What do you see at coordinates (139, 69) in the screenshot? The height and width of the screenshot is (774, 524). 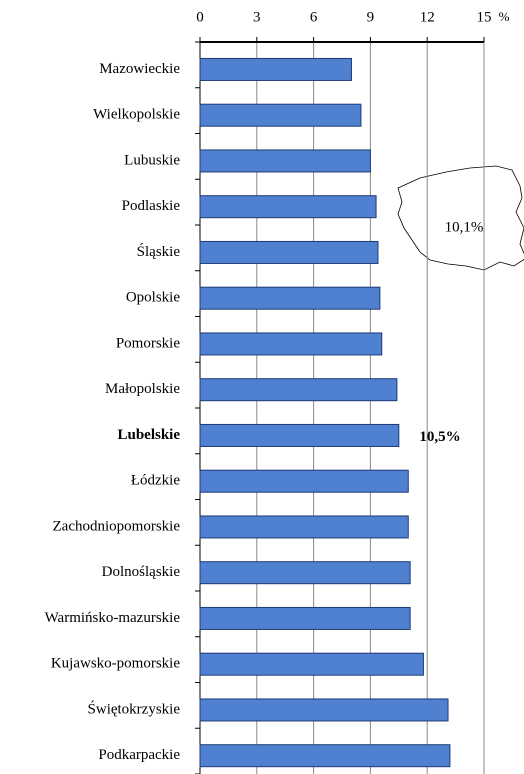 I see `y-tick-label: Mazowieckie` at bounding box center [139, 69].